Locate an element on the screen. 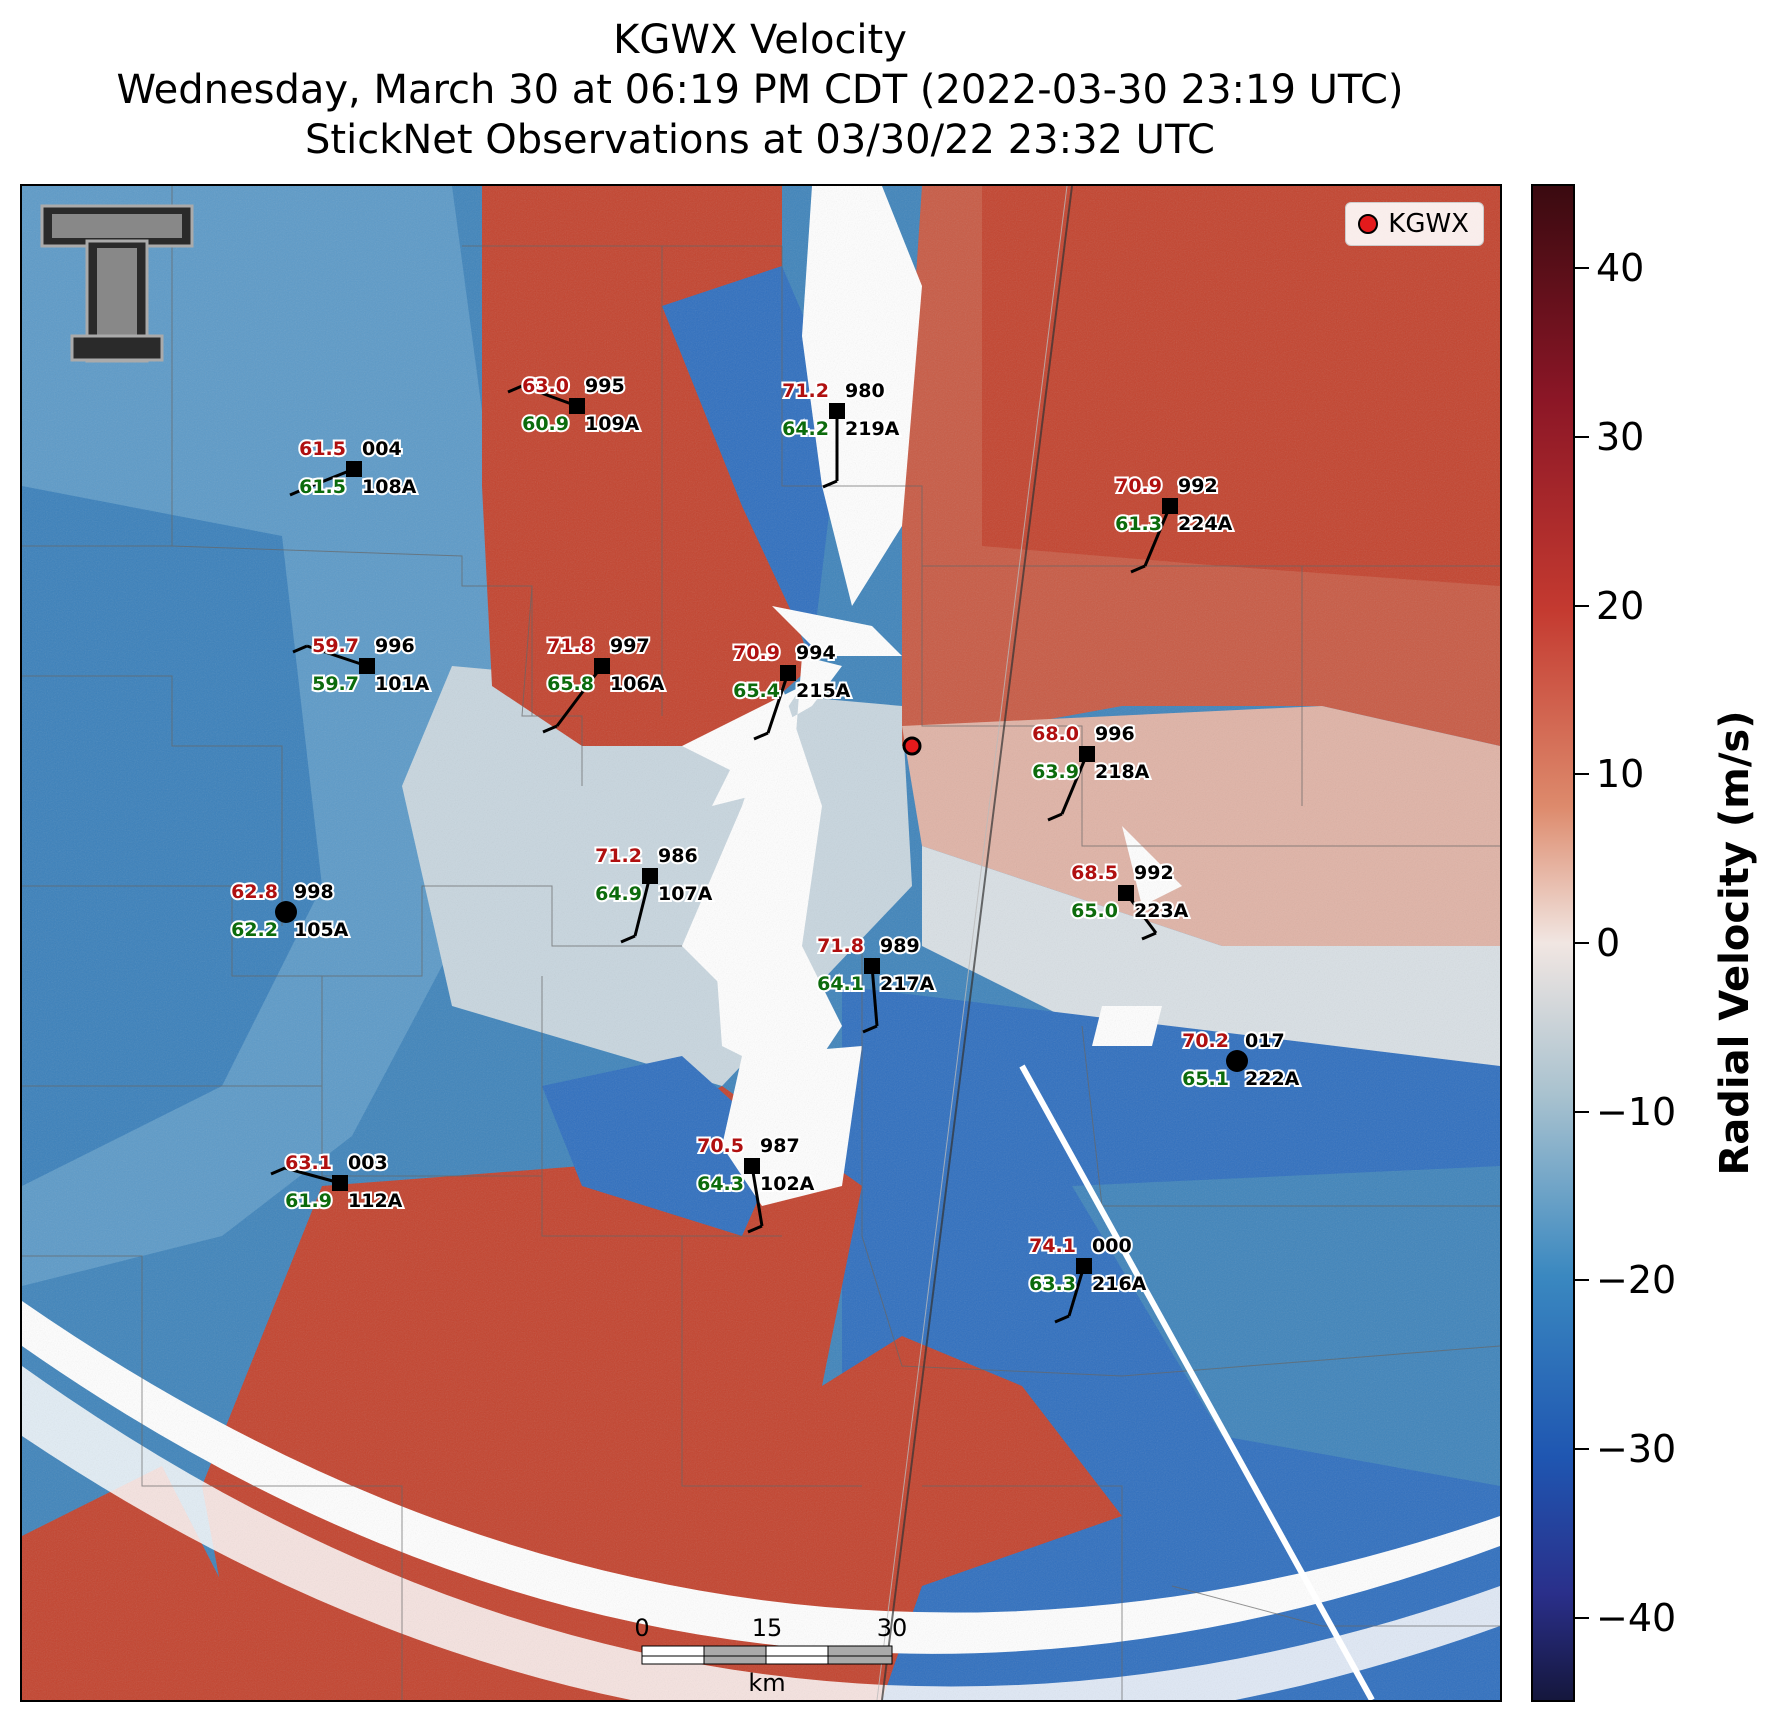  colorbar-tick-label: 30 is located at coordinates (1620, 437).